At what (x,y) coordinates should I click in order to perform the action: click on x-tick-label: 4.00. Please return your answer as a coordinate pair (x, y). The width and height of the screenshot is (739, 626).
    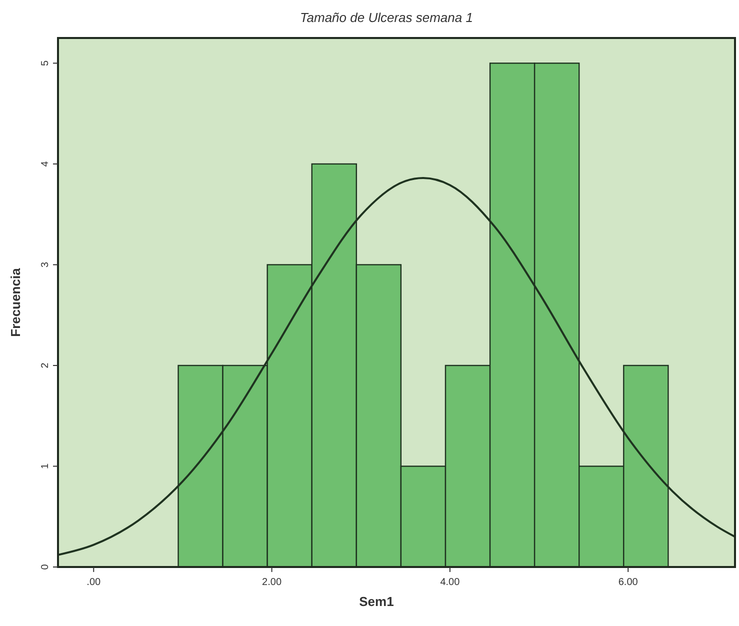
    Looking at the image, I should click on (450, 582).